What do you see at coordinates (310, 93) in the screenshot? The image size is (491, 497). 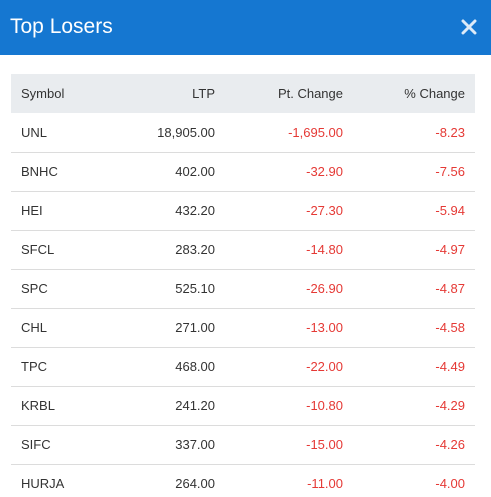 I see `column-header-pt-change: Pt. Change` at bounding box center [310, 93].